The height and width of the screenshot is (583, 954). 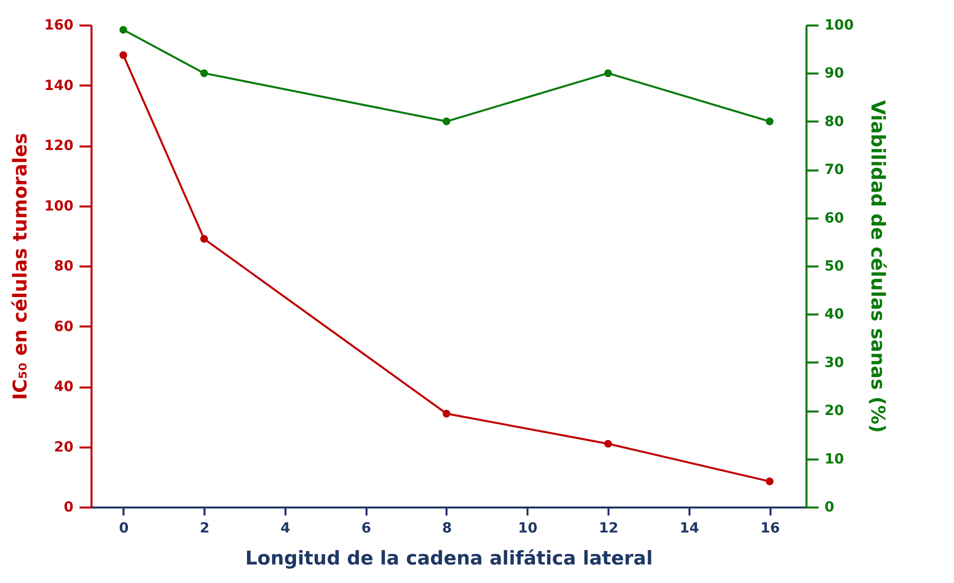 I want to click on x-tick-label: 4, so click(x=285, y=528).